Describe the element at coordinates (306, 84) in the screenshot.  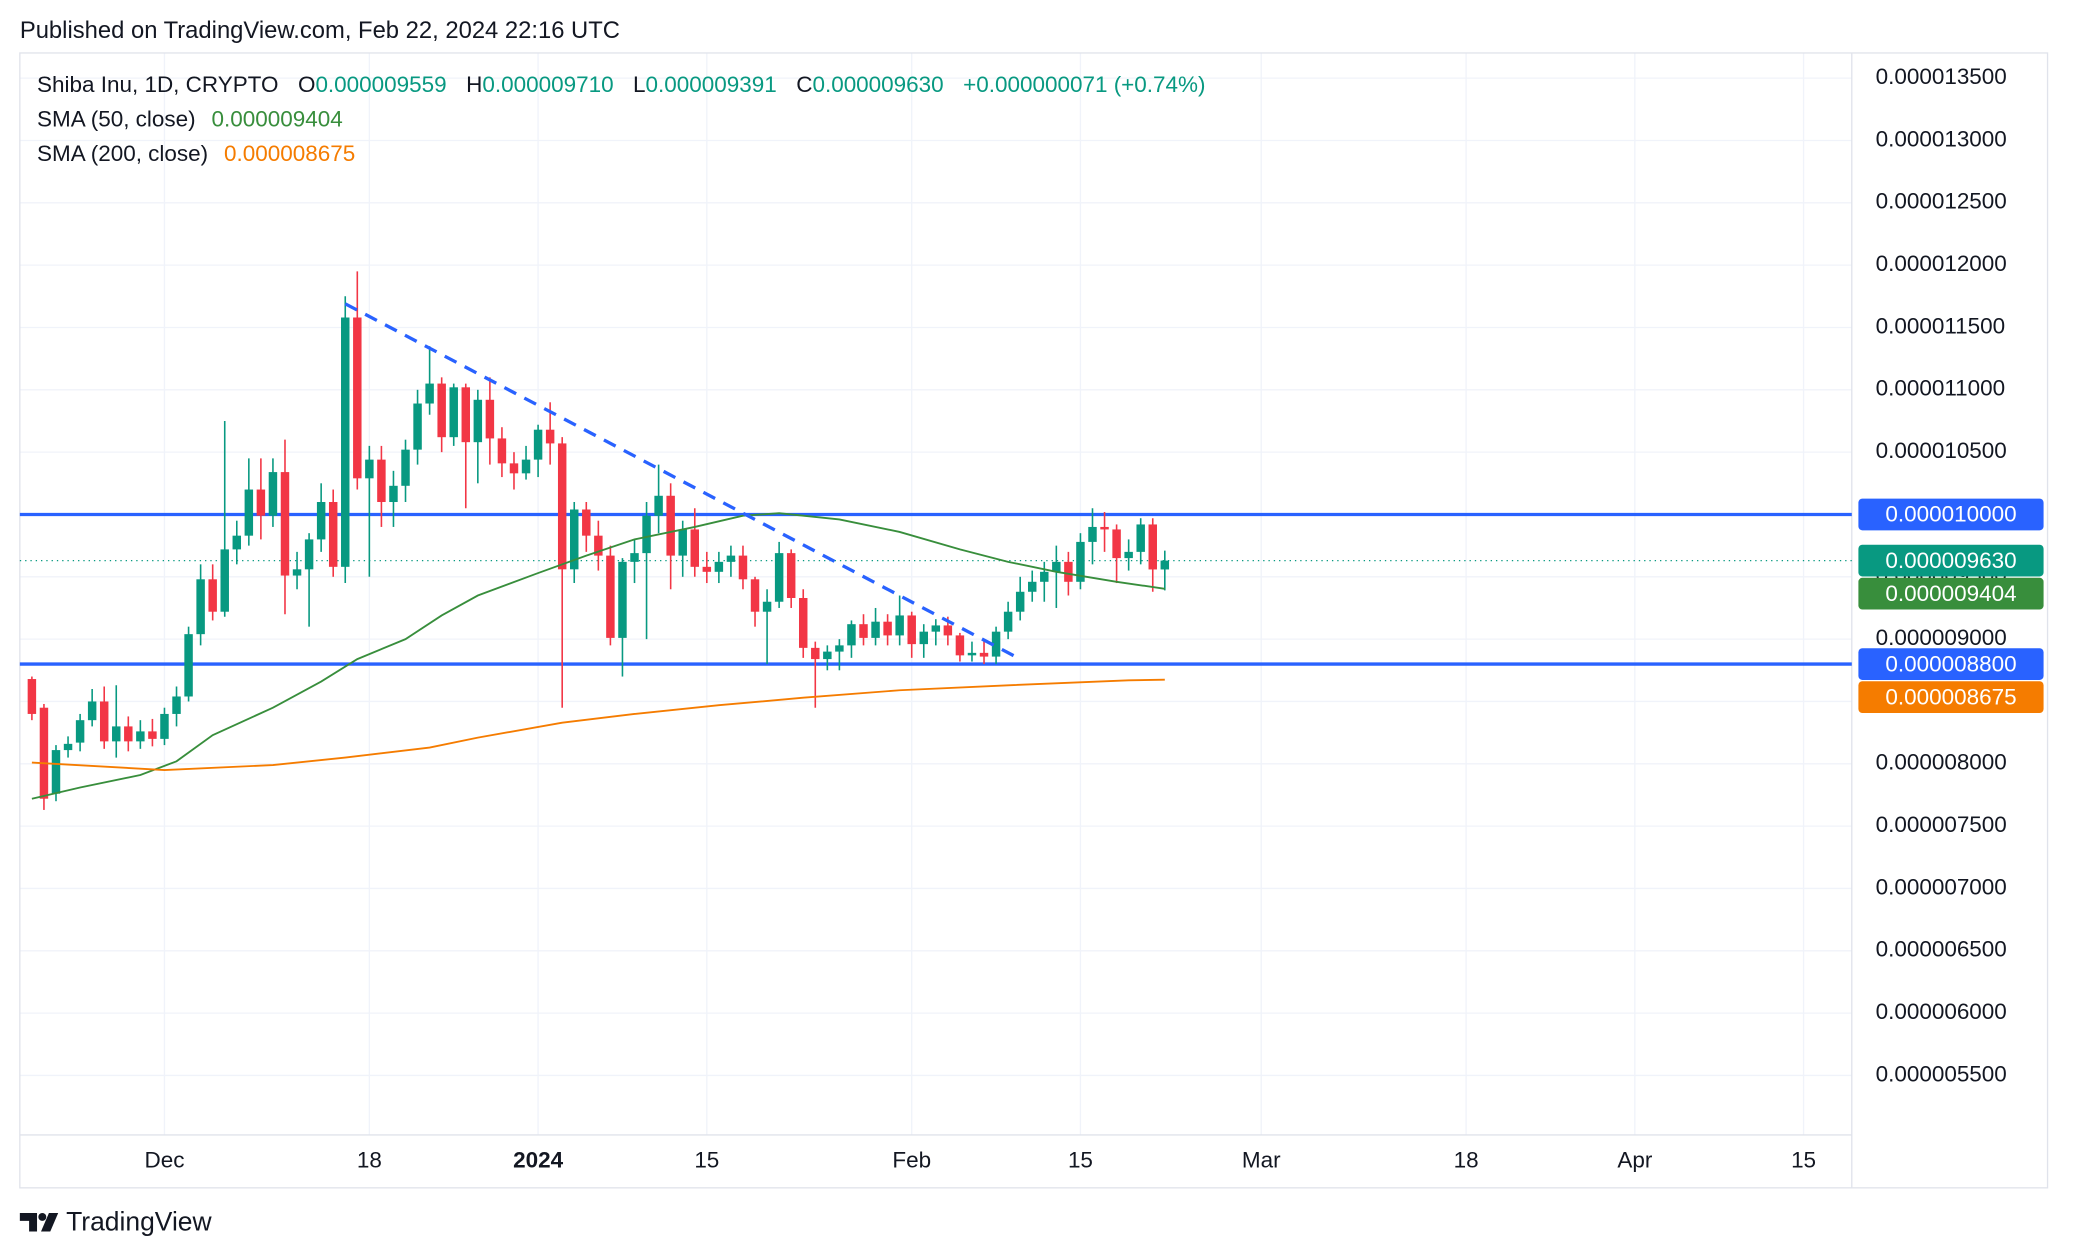
I see `legend-key: O` at that location.